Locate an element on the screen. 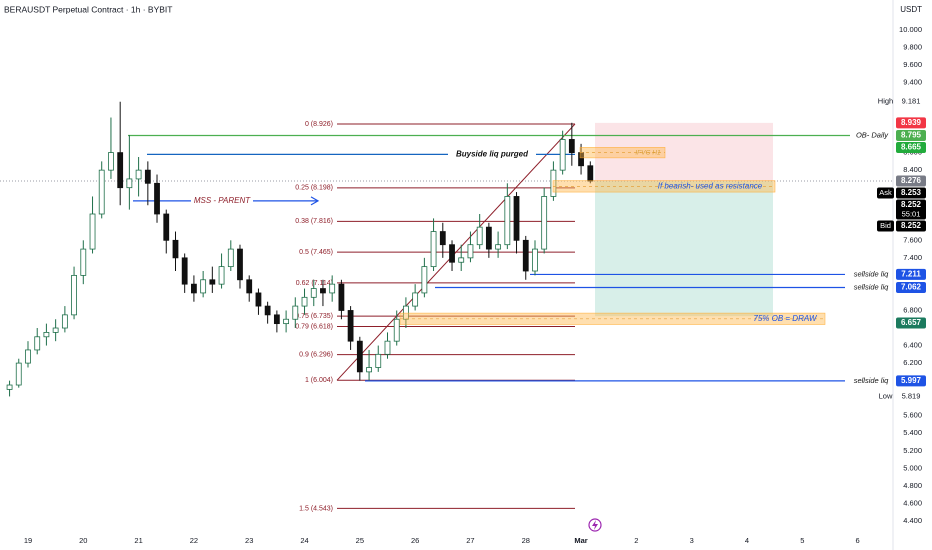  icon is located at coordinates (595, 525).